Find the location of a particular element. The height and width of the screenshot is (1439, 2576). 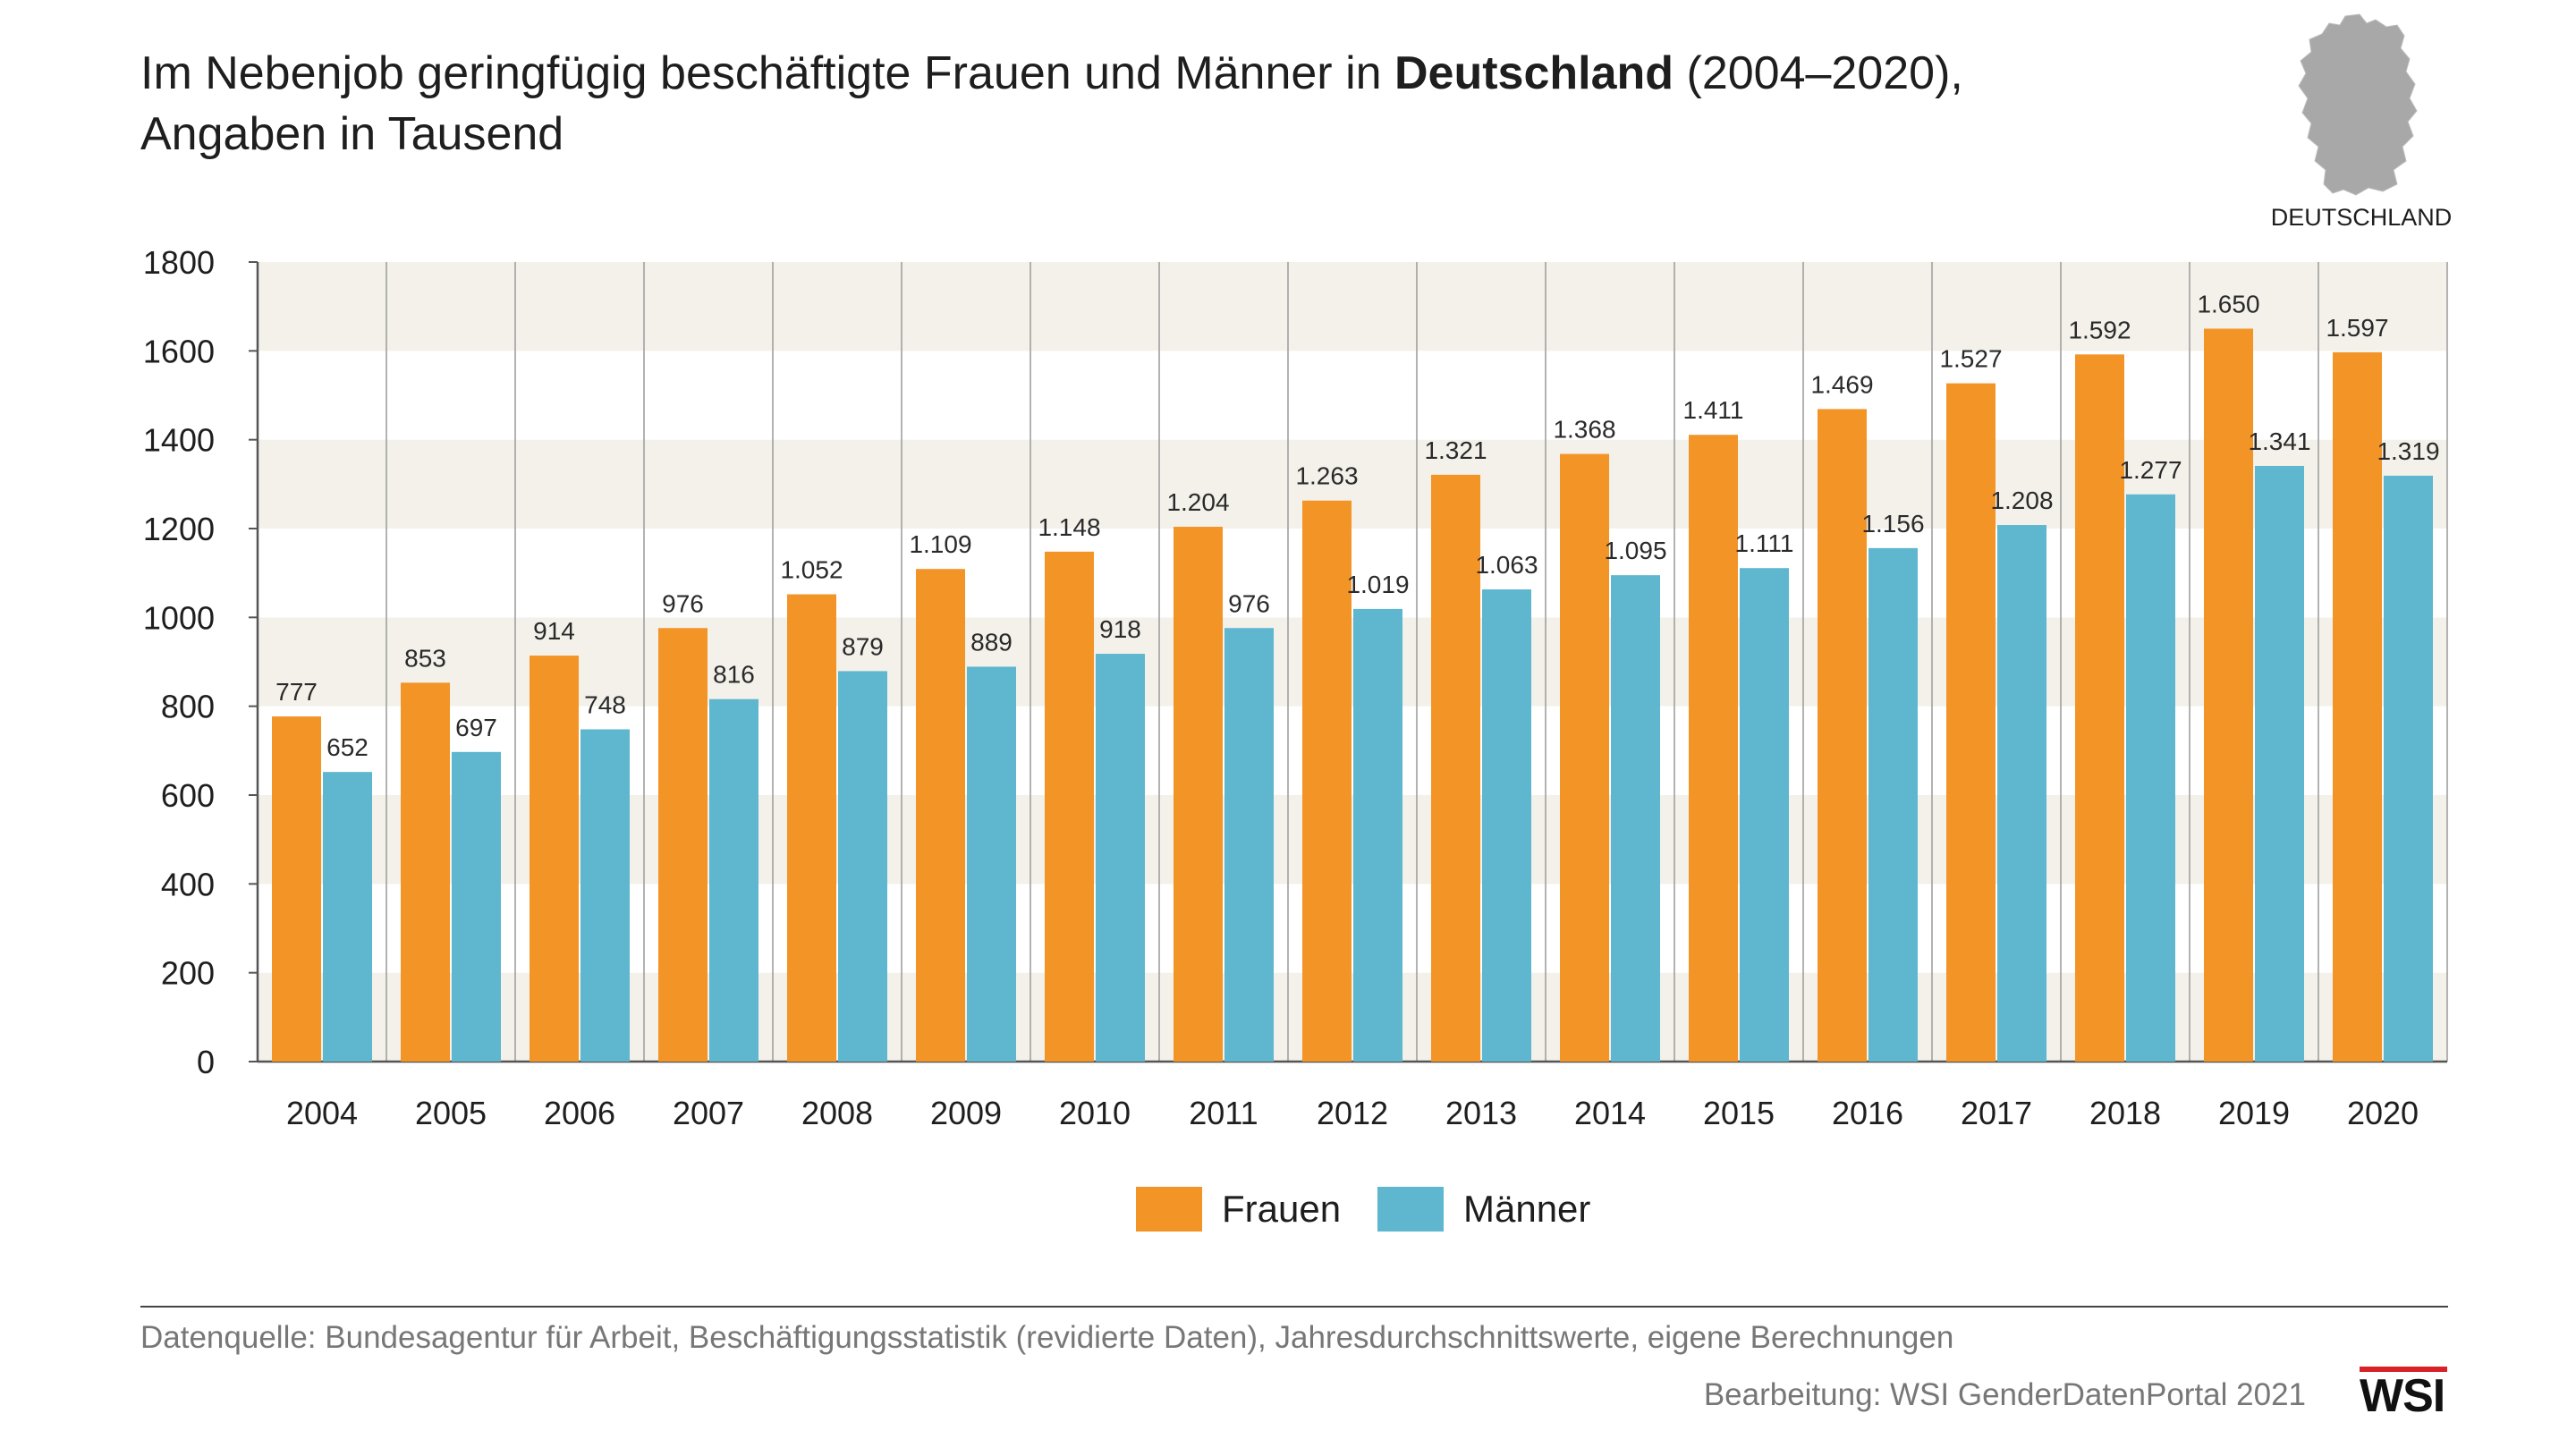

value-label-maenner-2012: 1.019 is located at coordinates (1377, 585).